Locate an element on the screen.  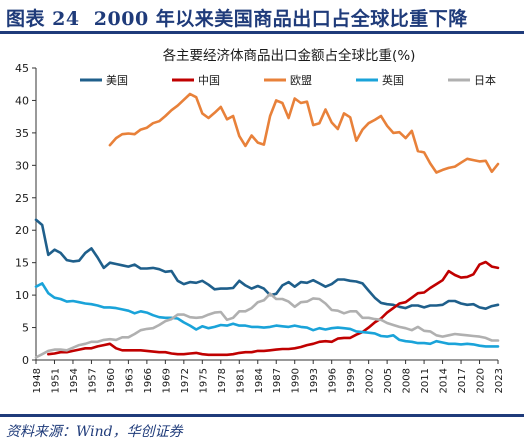
x-tick-label: 2005 is located at coordinates (388, 380).